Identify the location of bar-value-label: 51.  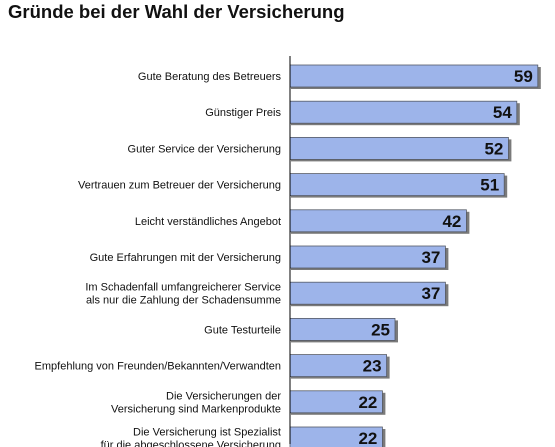
(489, 185).